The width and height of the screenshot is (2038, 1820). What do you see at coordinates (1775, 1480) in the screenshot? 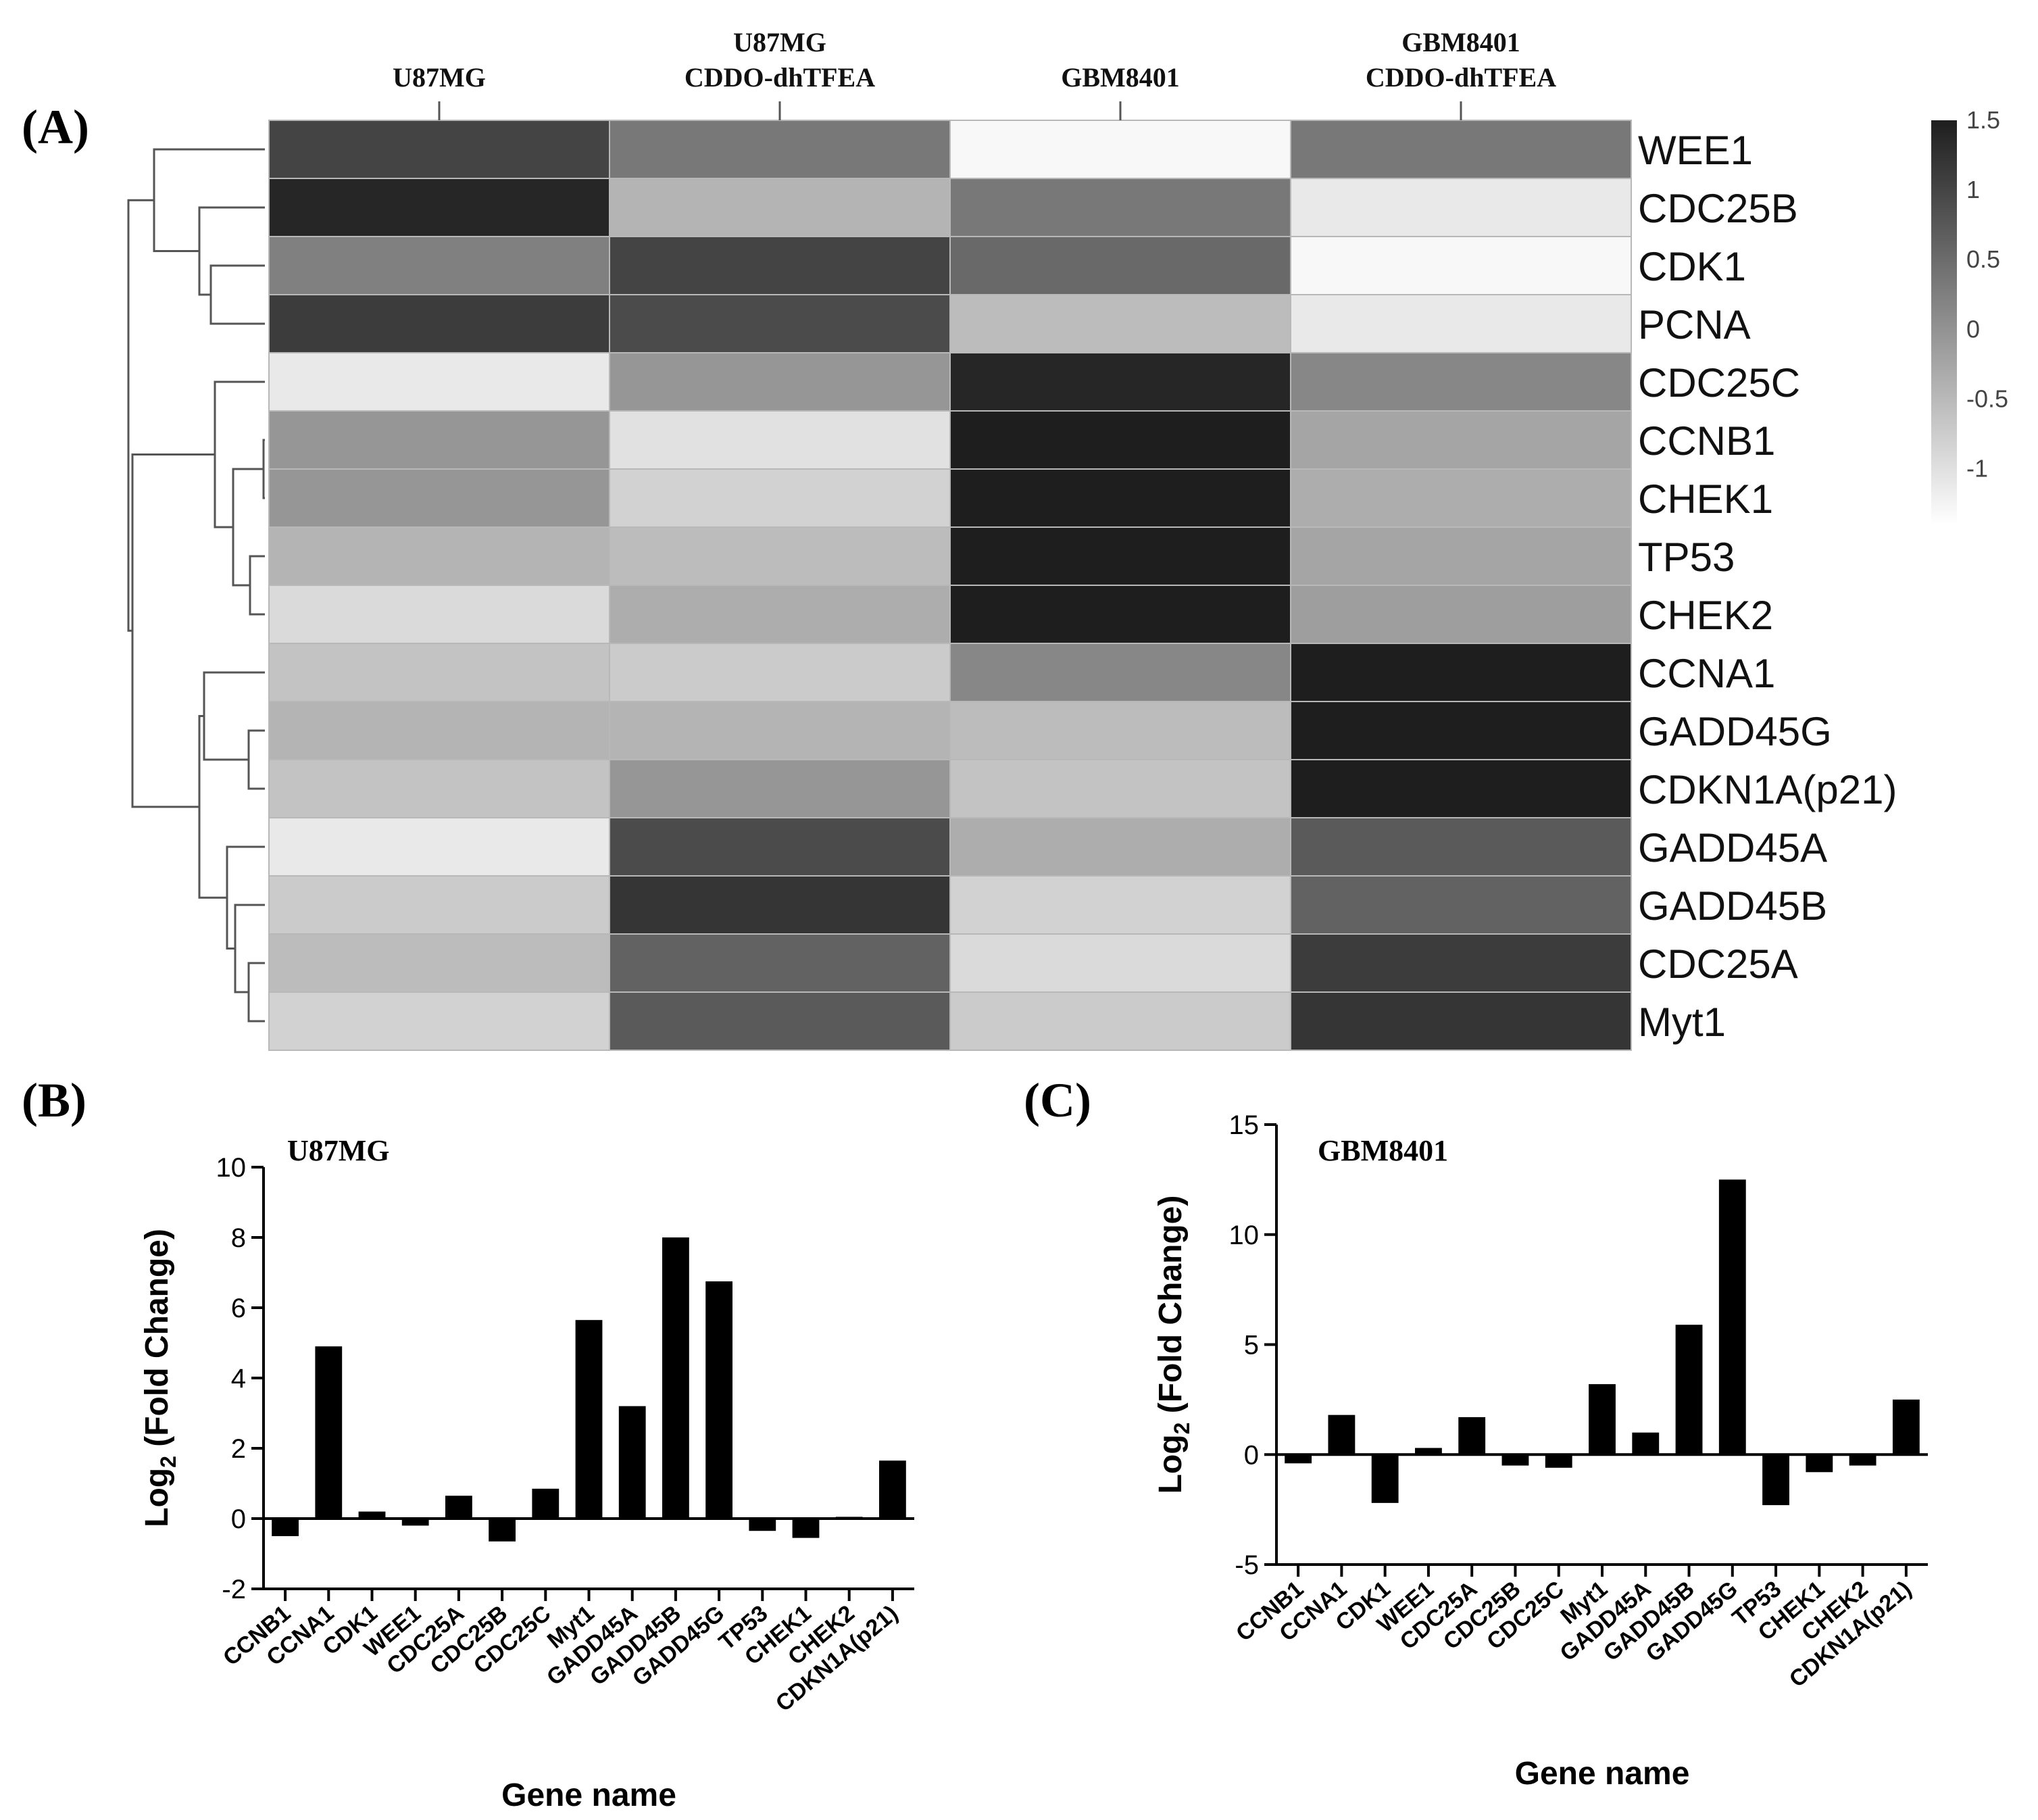
I see `gbm8401-bar-tp53` at bounding box center [1775, 1480].